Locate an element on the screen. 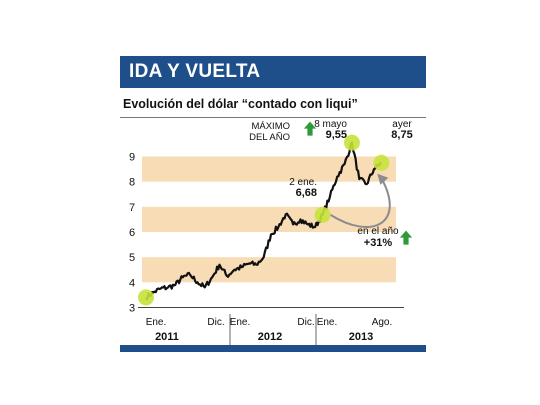 The height and width of the screenshot is (405, 540). year-up-arrow-icon is located at coordinates (406, 237).